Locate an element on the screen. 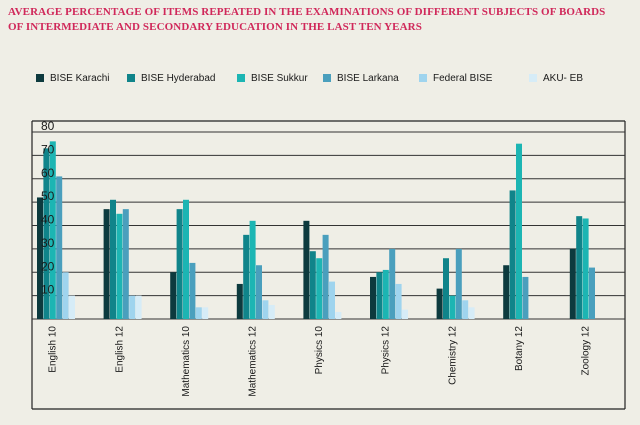 This screenshot has width=640, height=425. y-tick-label: 80 is located at coordinates (48, 126).